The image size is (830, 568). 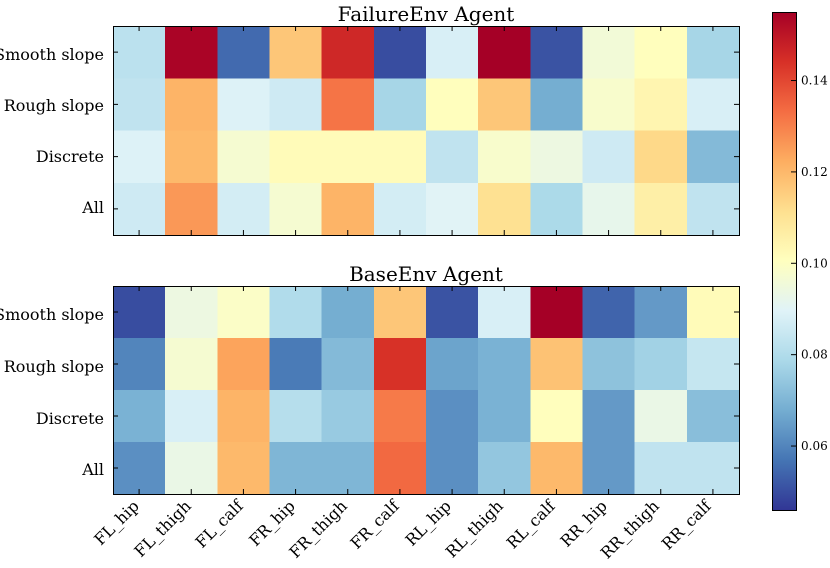 What do you see at coordinates (219, 524) in the screenshot?
I see `column-label: FL_calf` at bounding box center [219, 524].